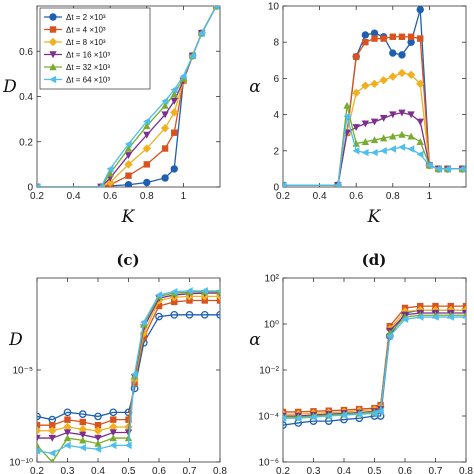  What do you see at coordinates (374, 260) in the screenshot?
I see `panel-label-d: (d)` at bounding box center [374, 260].